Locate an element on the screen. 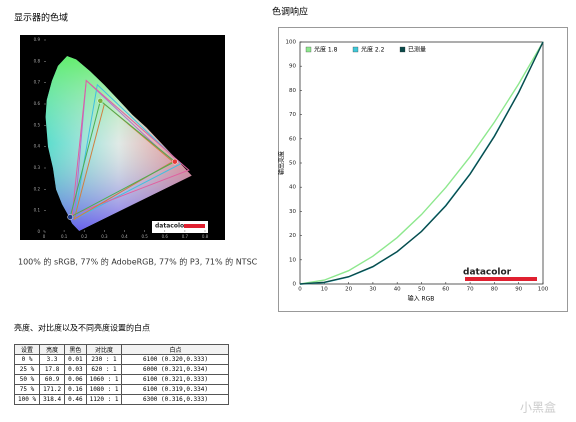  table-cell: 25 % is located at coordinates (27, 369).